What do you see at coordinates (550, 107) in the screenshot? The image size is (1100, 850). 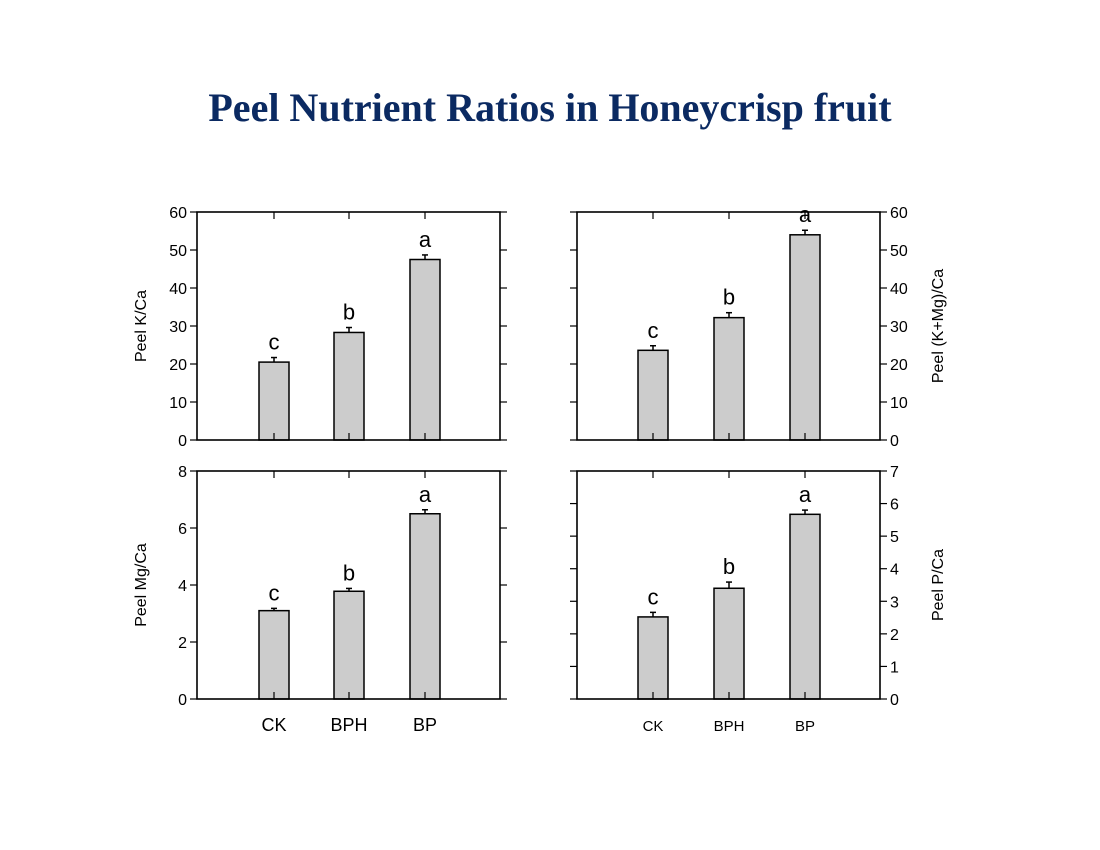 I see `page-title: Peel Nutrient Ratios in Honeycrisp fruit` at bounding box center [550, 107].